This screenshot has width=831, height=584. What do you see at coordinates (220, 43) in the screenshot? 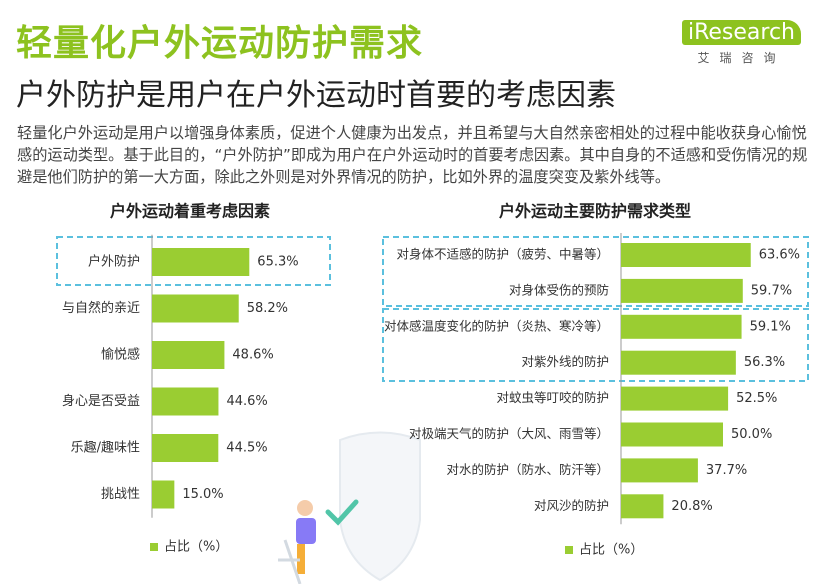
I see `page-title: 轻量化户外运动防护需求` at bounding box center [220, 43].